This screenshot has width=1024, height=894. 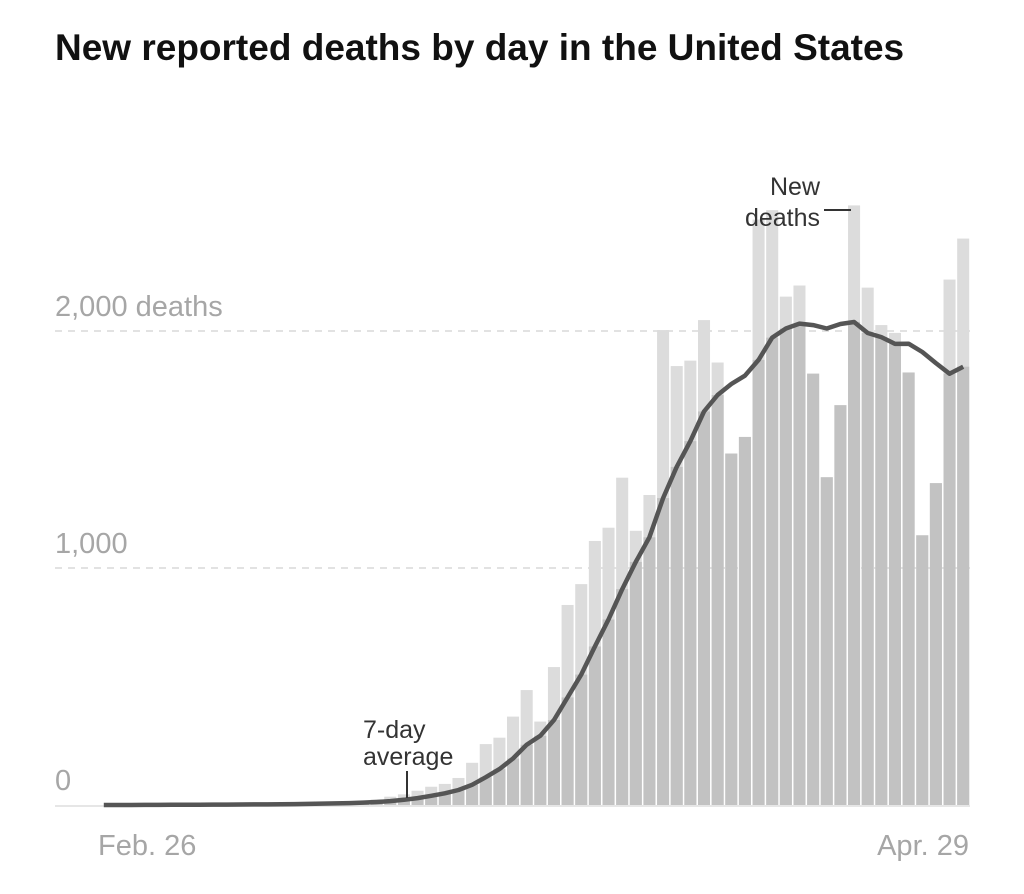 What do you see at coordinates (147, 846) in the screenshot?
I see `x-tick-label: Feb. 26` at bounding box center [147, 846].